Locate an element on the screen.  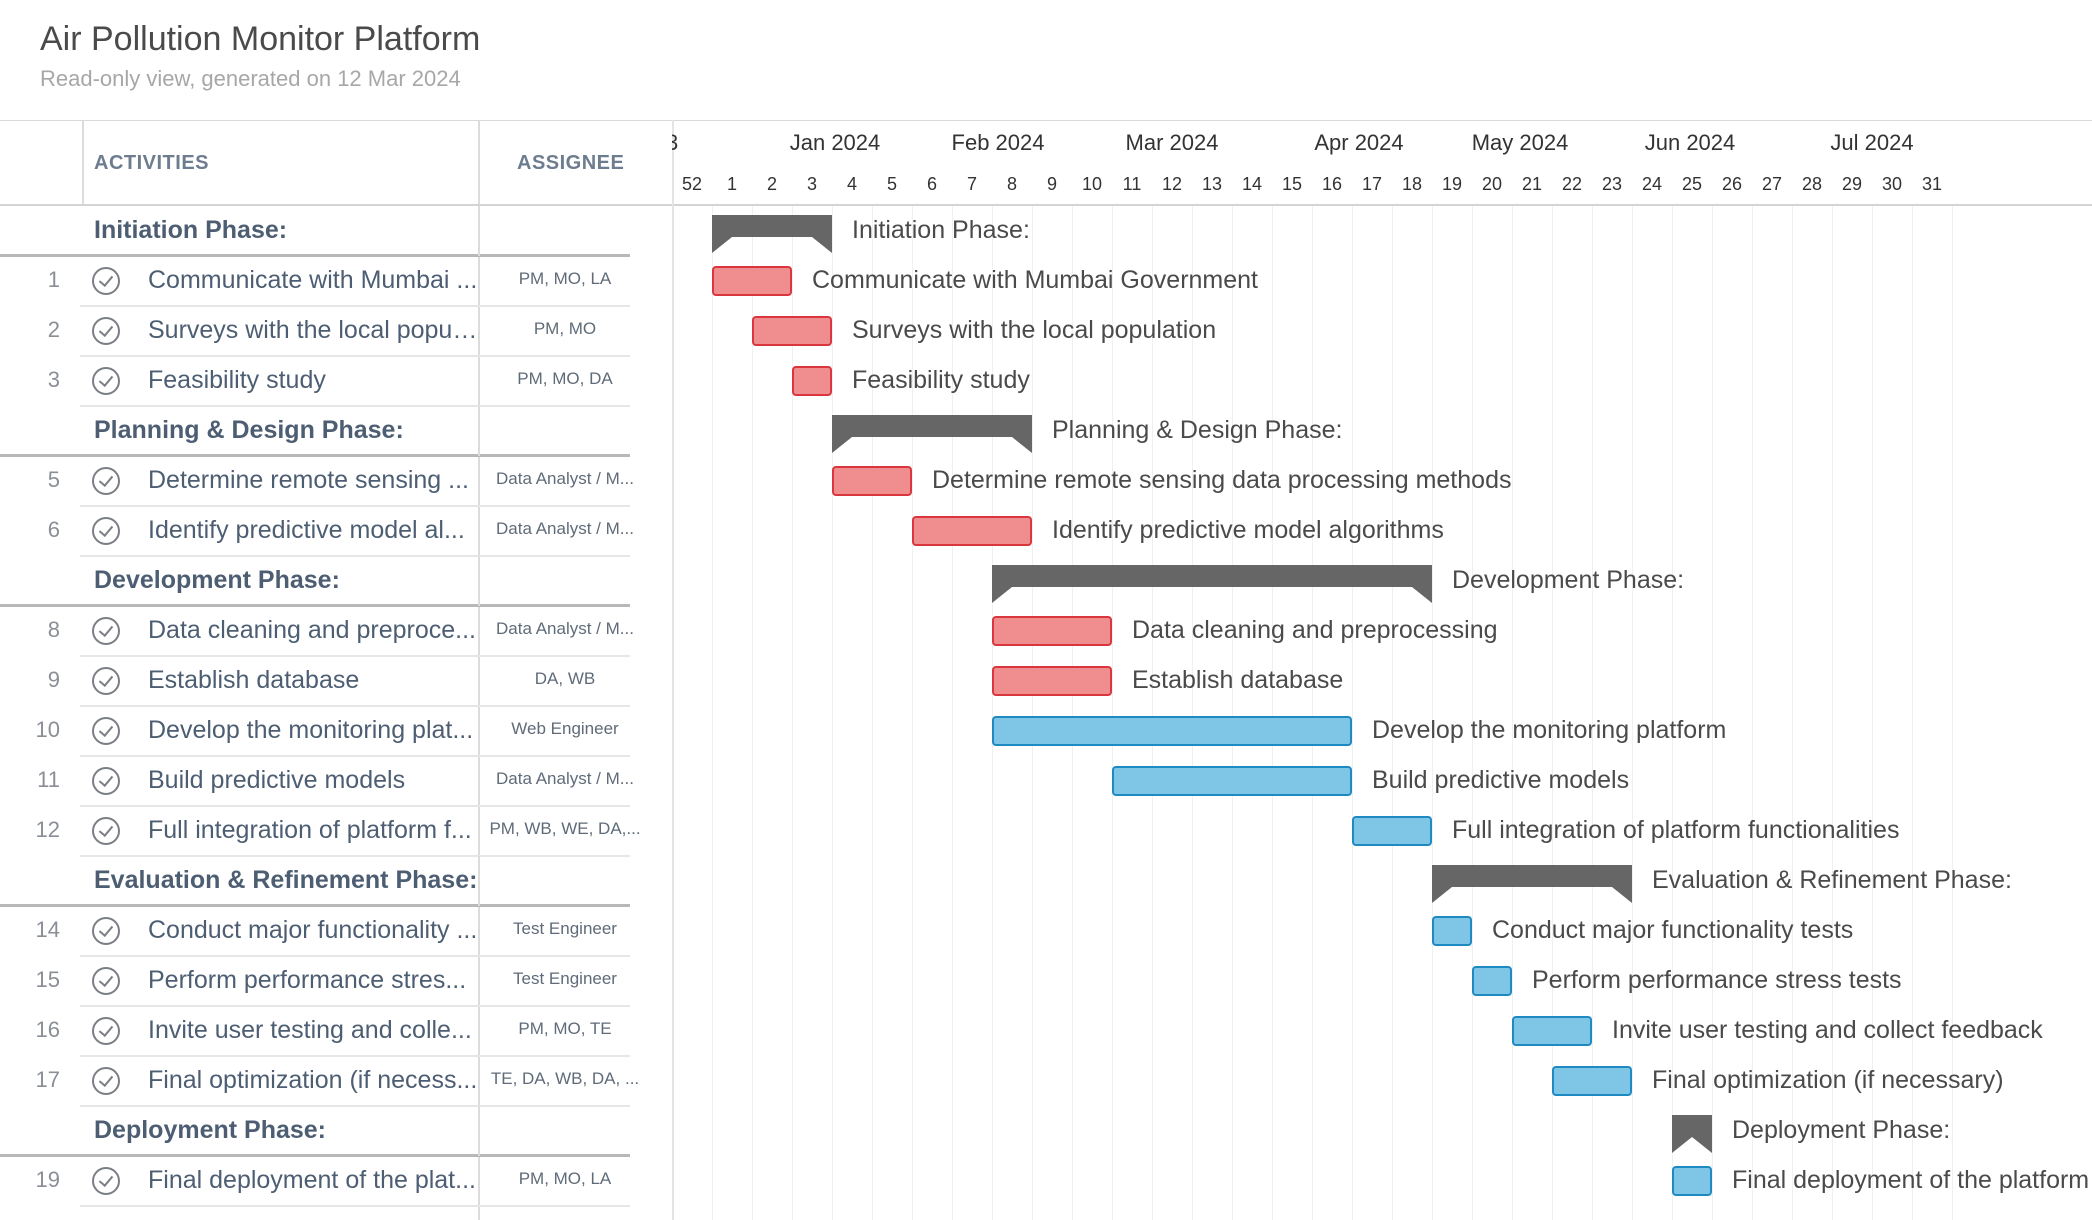
month-label: Apr 2024 is located at coordinates (1359, 142).